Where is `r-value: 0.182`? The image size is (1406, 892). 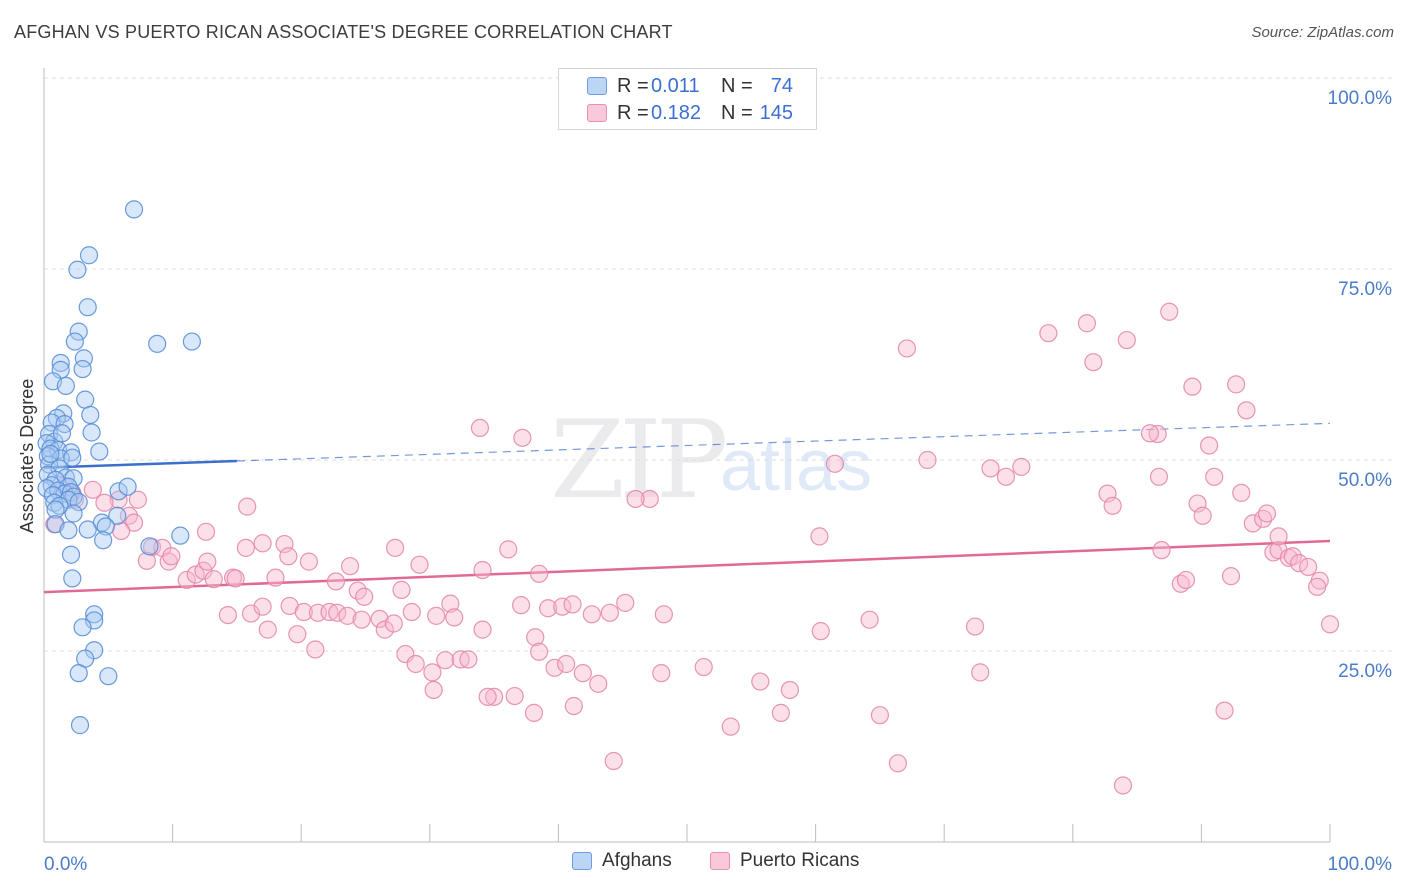
r-value: 0.182 is located at coordinates (676, 112).